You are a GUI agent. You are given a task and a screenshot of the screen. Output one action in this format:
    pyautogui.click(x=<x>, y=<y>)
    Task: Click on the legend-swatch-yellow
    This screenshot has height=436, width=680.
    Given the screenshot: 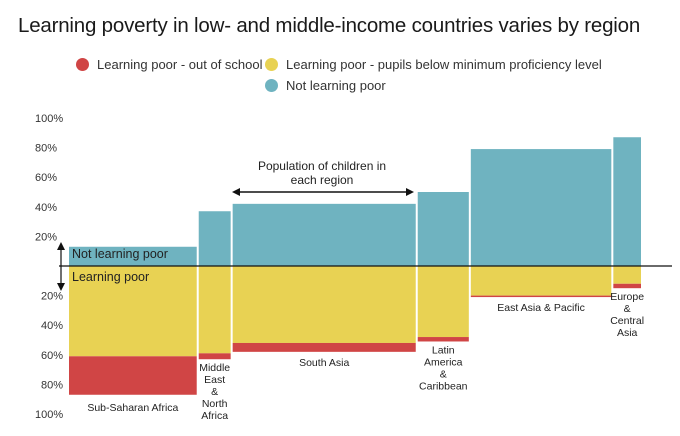 What is the action you would take?
    pyautogui.click(x=271, y=64)
    